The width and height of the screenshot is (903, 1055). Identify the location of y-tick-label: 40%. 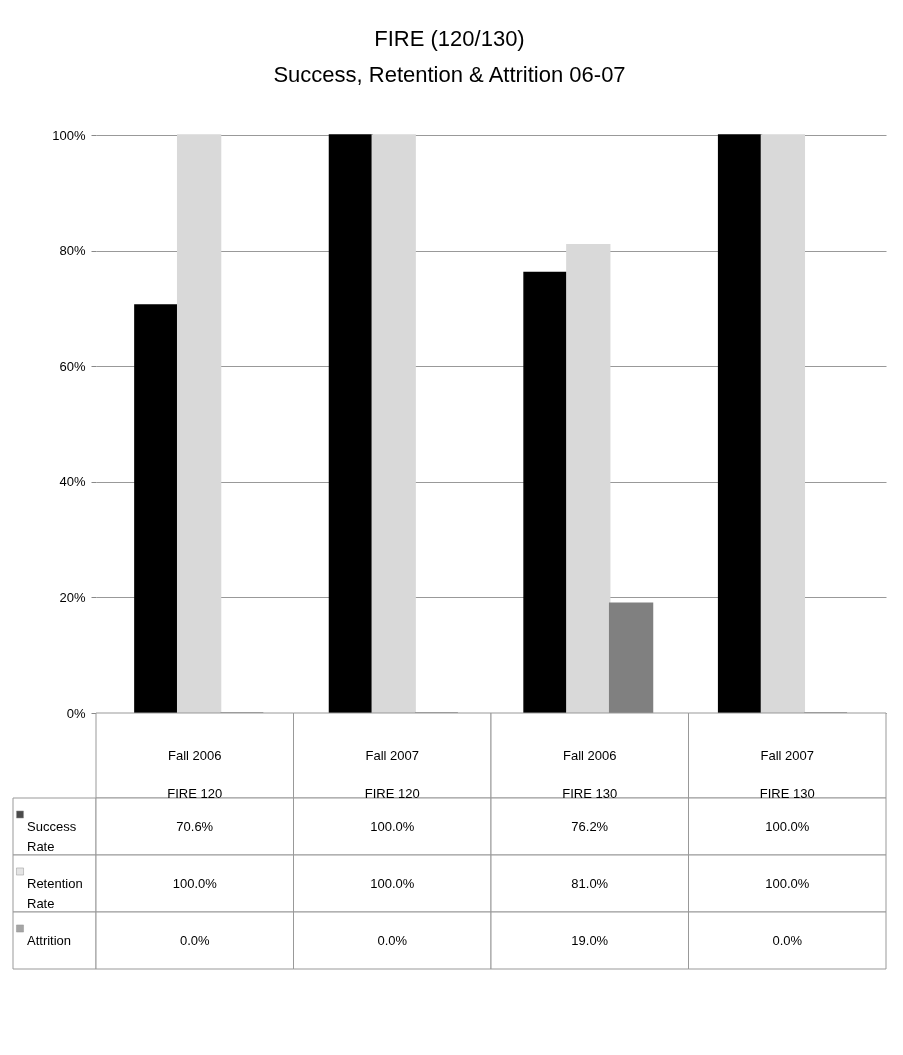
(72, 482).